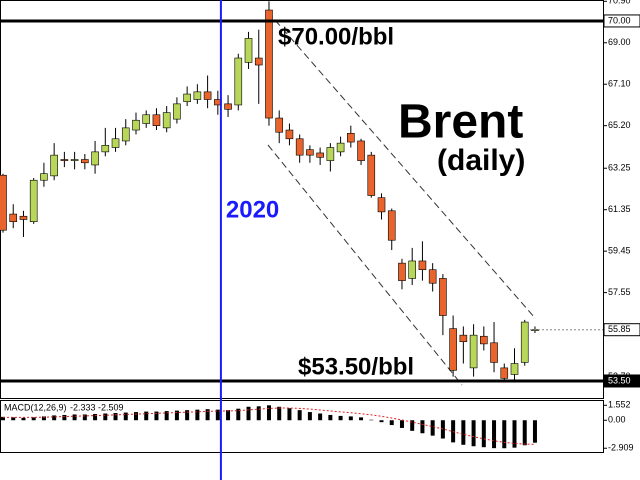 The width and height of the screenshot is (640, 480). Describe the element at coordinates (269, 426) in the screenshot. I see `macd-signal` at that location.